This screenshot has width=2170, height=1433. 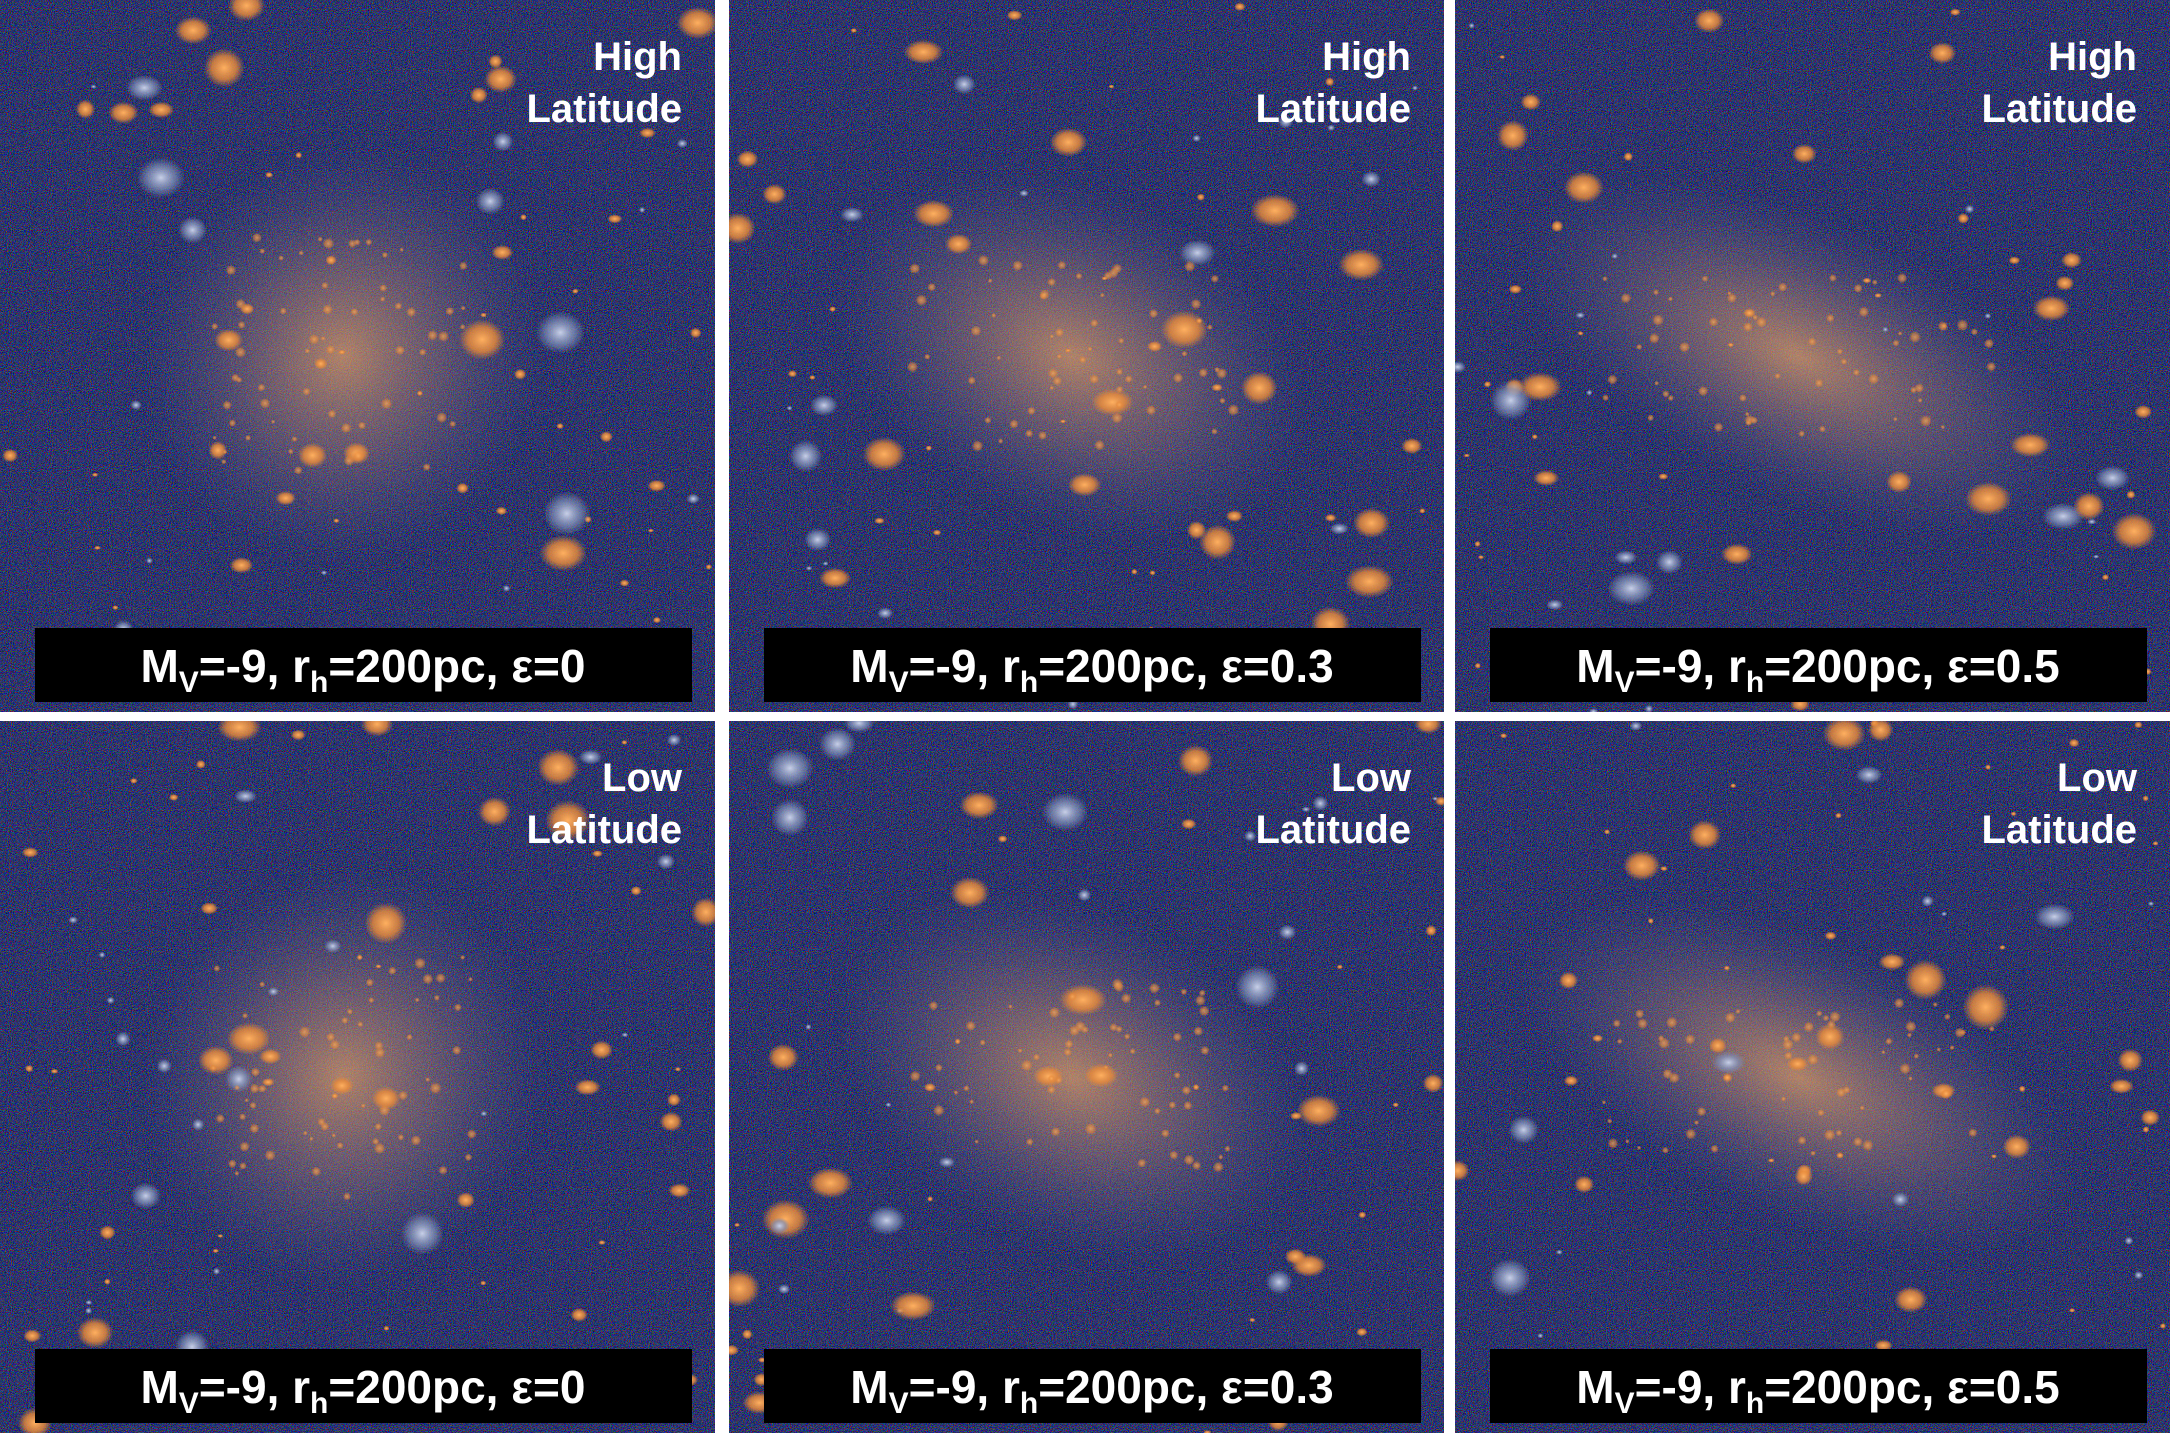 I want to click on caption: MV=-9, rh=200pc, ε=0.3, so click(x=1091, y=1390).